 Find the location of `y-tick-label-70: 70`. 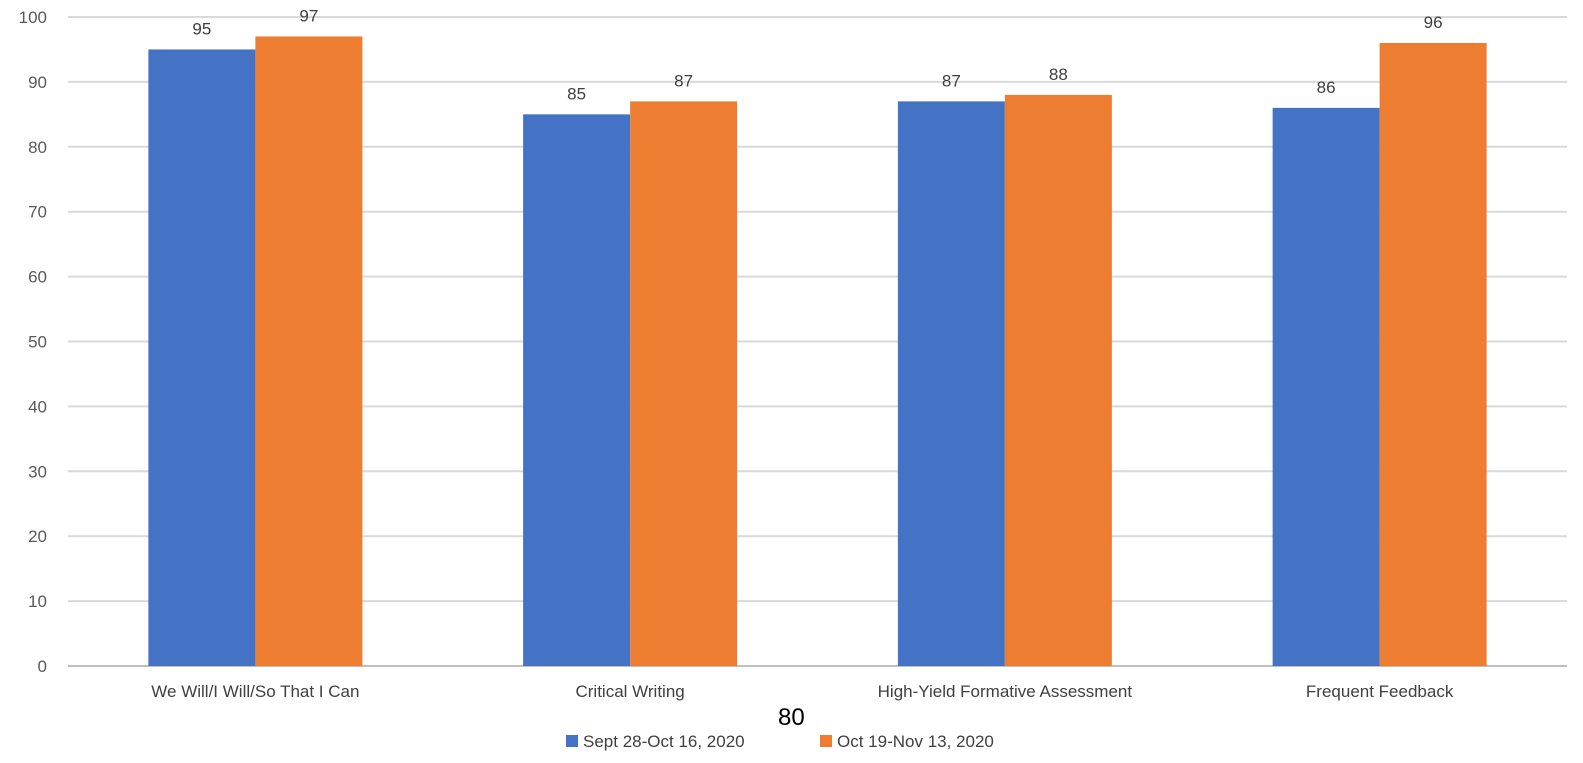

y-tick-label-70: 70 is located at coordinates (37, 212).